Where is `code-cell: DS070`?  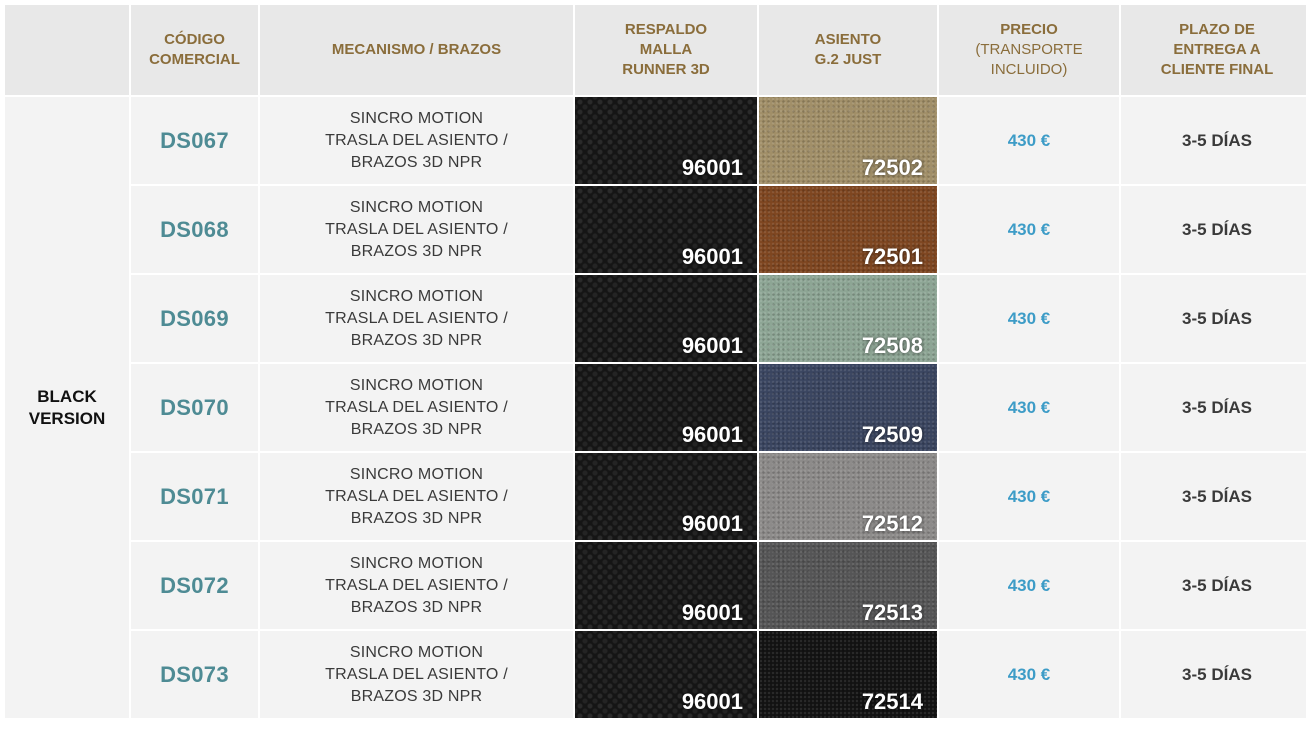
code-cell: DS070 is located at coordinates (194, 407).